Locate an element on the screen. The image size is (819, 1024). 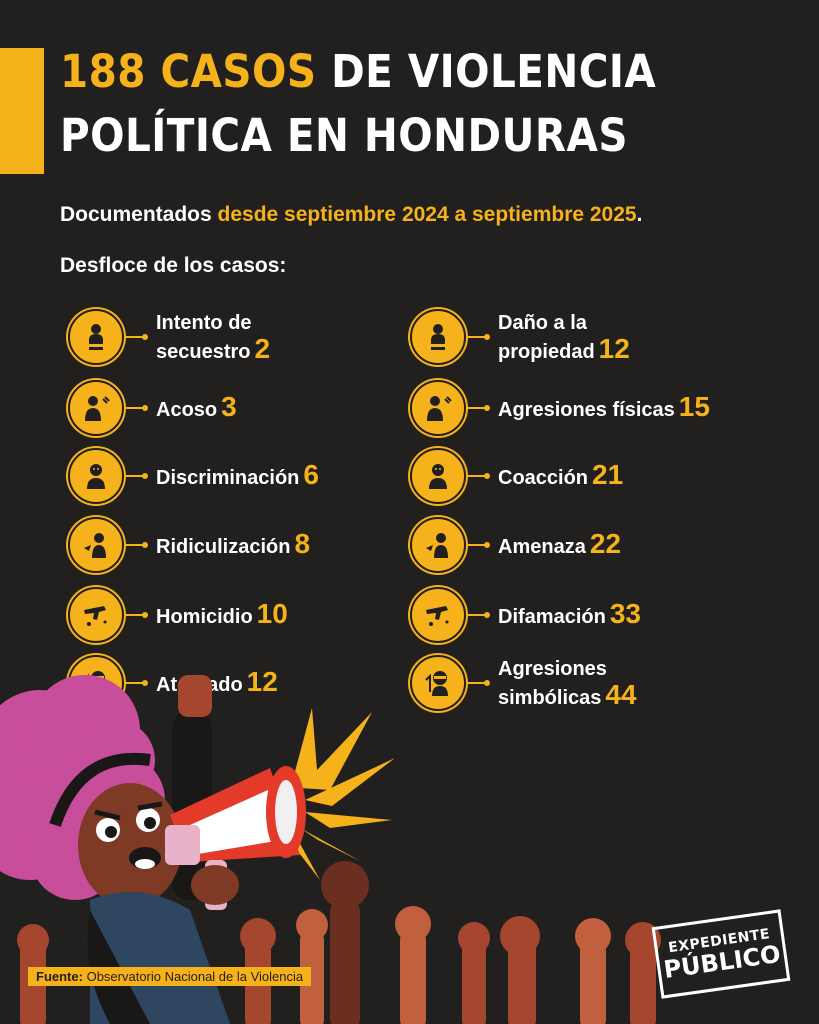
discrimination-icon is located at coordinates (96, 476).